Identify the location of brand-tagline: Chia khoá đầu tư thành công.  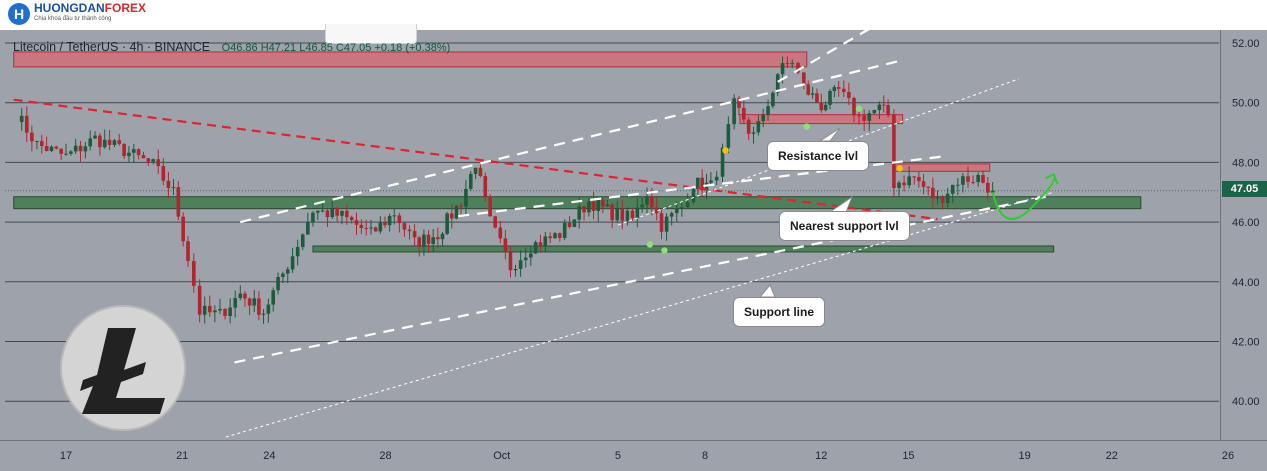
(73, 19).